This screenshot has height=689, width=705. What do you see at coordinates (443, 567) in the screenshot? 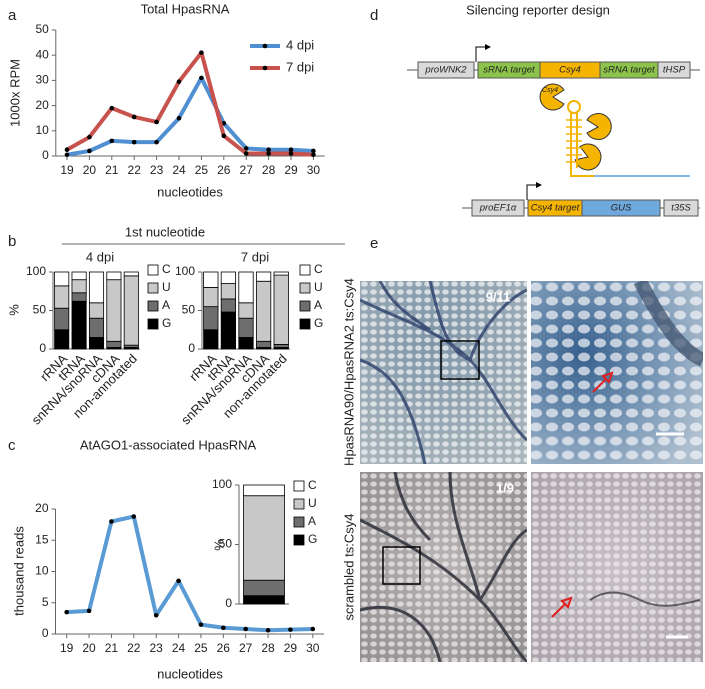
I see `photo` at bounding box center [443, 567].